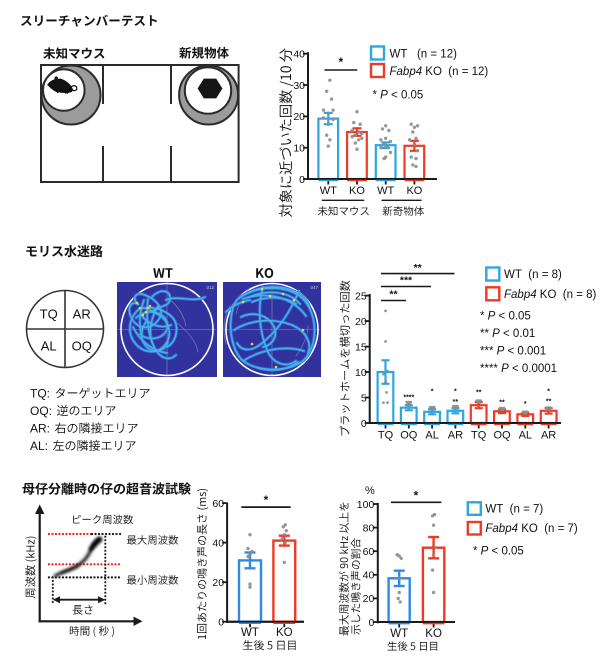  What do you see at coordinates (369, 528) in the screenshot?
I see `svg-text: 80` at bounding box center [369, 528].